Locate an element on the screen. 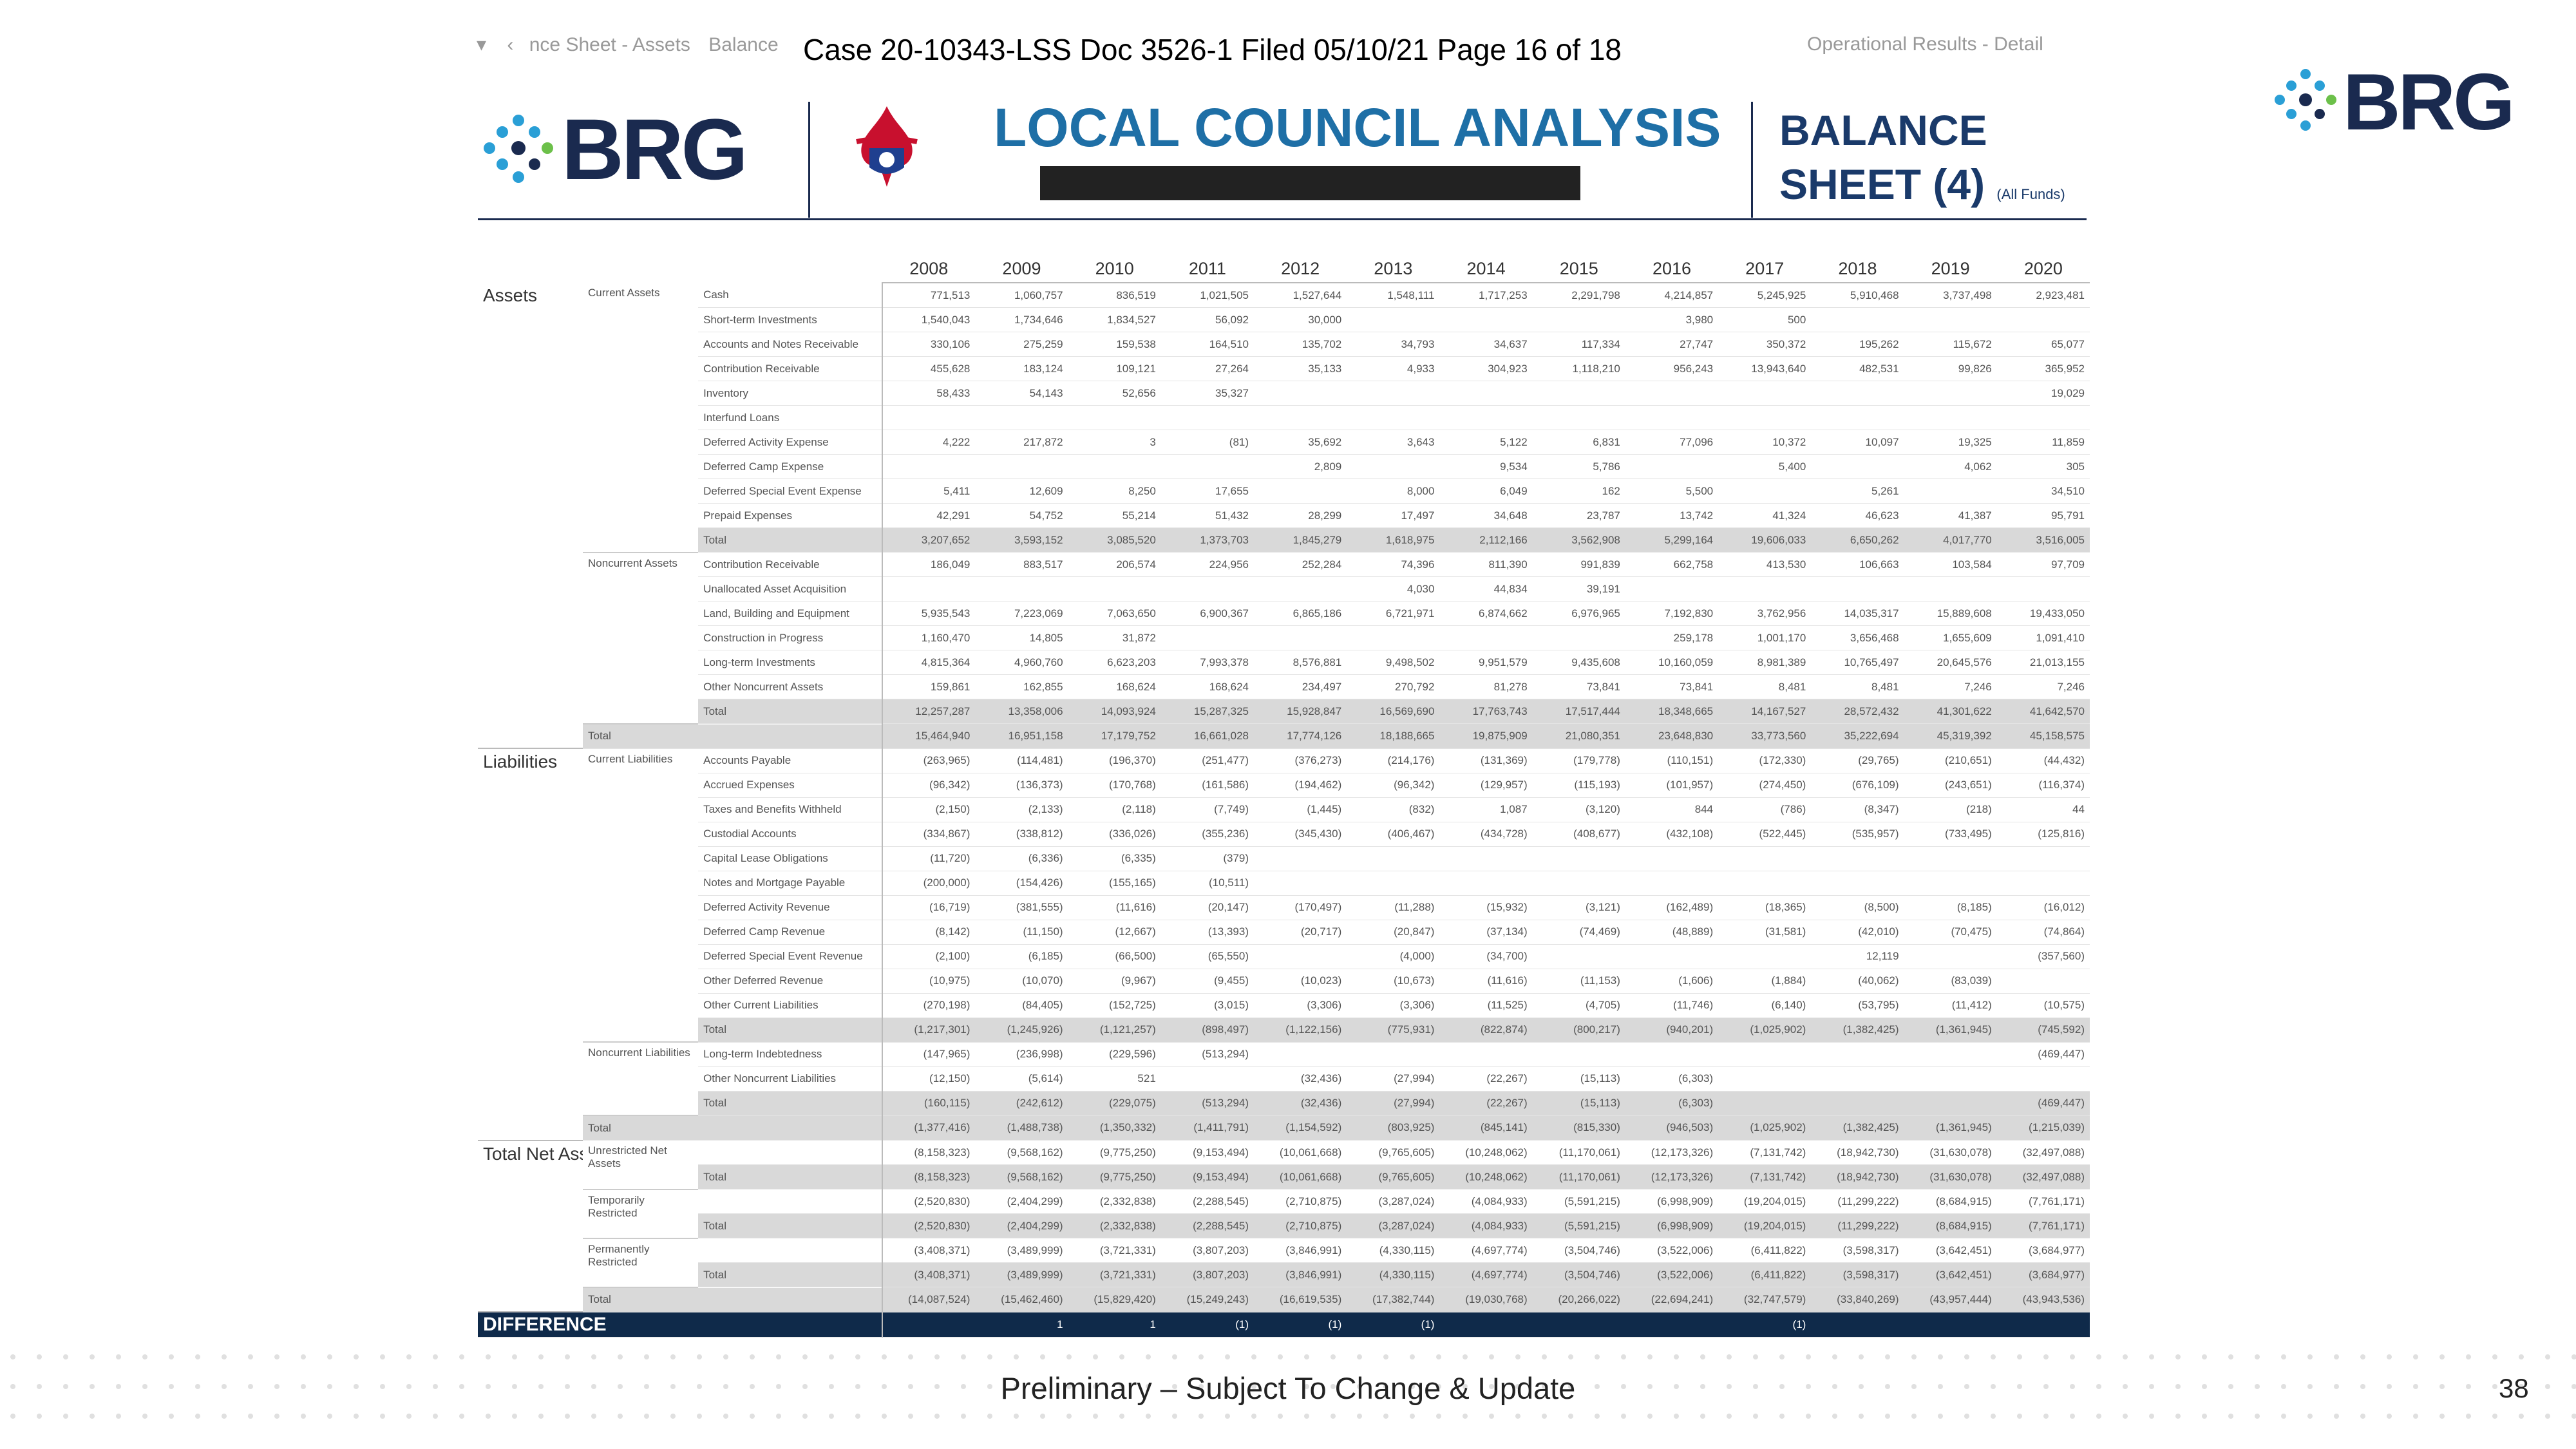  value-cell: 304,923 is located at coordinates (1486, 368).